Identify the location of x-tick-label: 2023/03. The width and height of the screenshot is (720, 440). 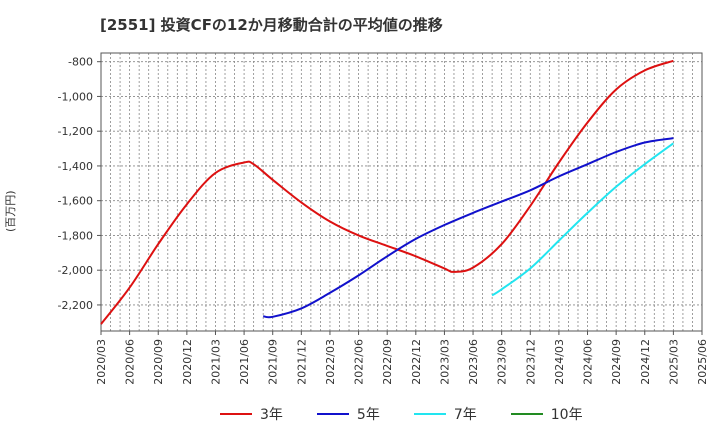
(444, 362).